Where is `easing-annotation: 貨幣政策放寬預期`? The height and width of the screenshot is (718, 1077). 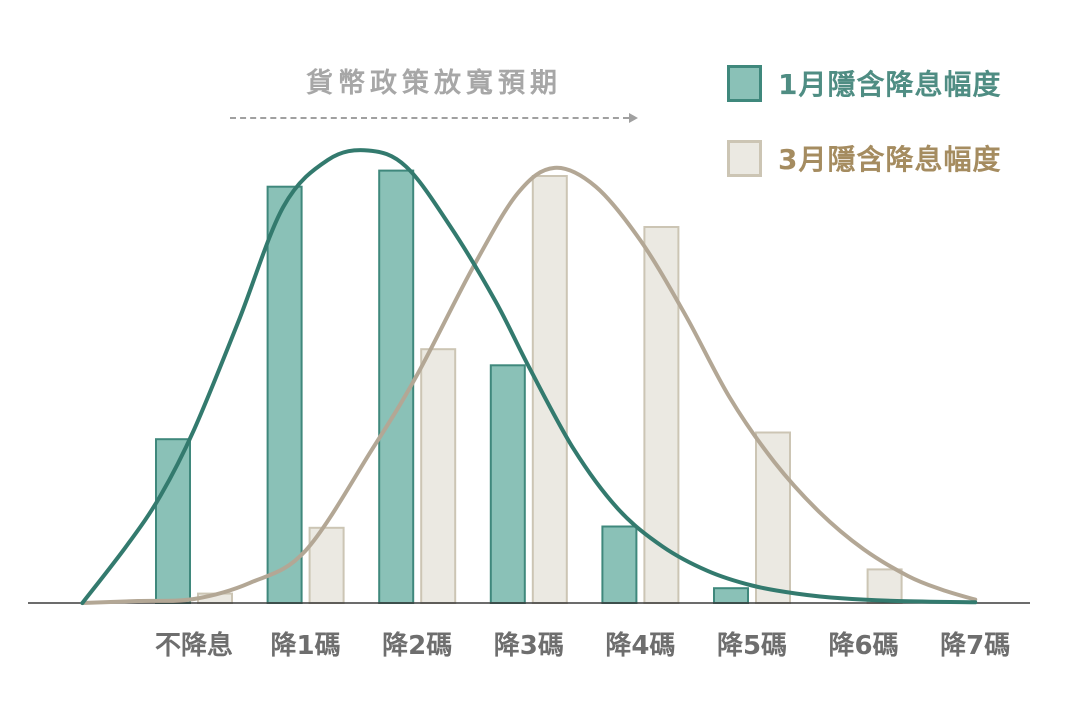 easing-annotation: 貨幣政策放寬預期 is located at coordinates (434, 96).